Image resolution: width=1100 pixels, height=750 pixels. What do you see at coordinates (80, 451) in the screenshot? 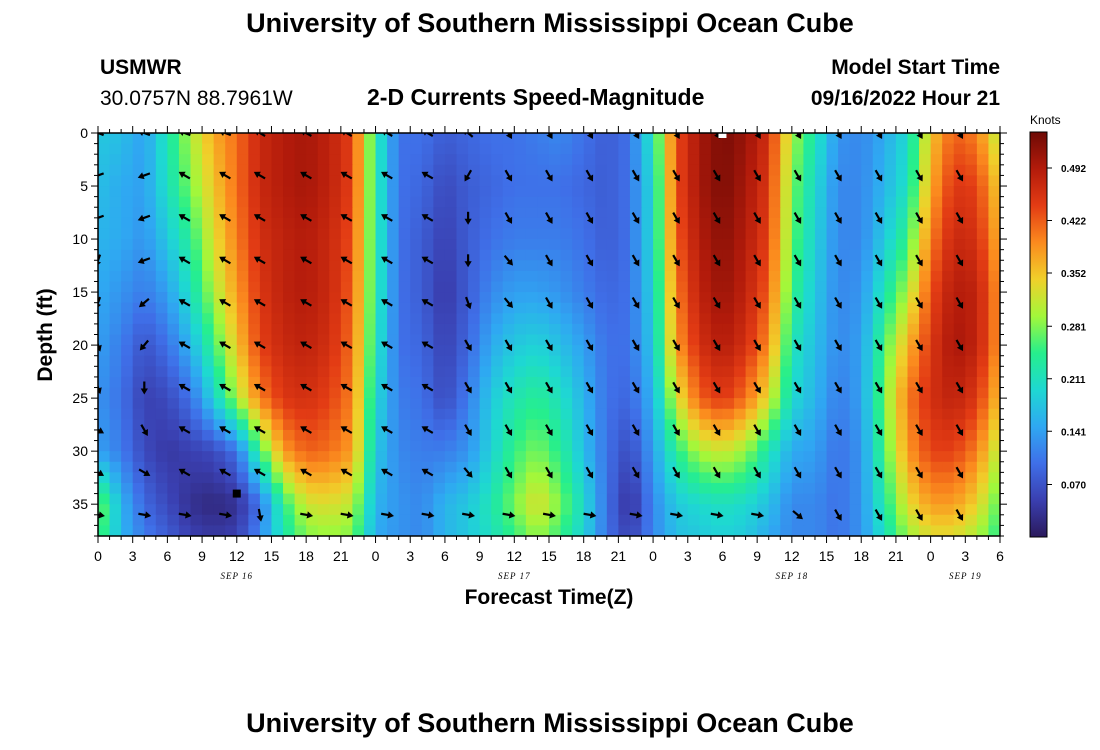
I see `y-tick-label: 30` at bounding box center [80, 451].